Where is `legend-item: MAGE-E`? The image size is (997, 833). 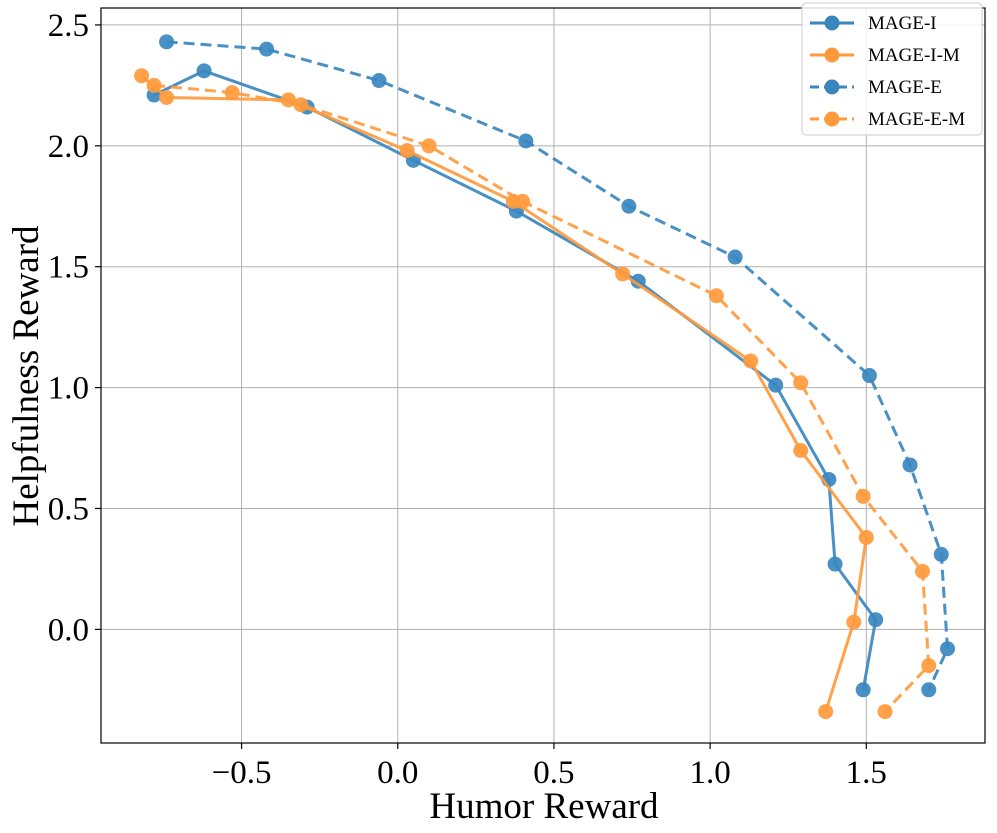 legend-item: MAGE-E is located at coordinates (876, 87).